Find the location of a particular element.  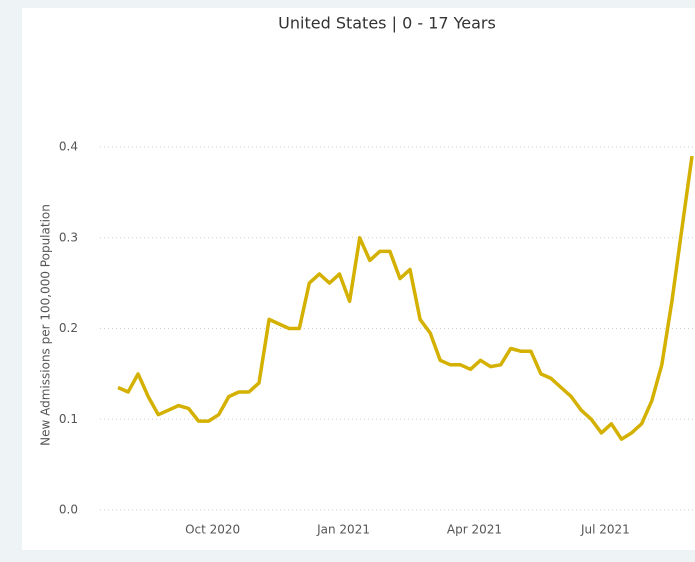

x-tick-label: Jul 2021 is located at coordinates (605, 530).